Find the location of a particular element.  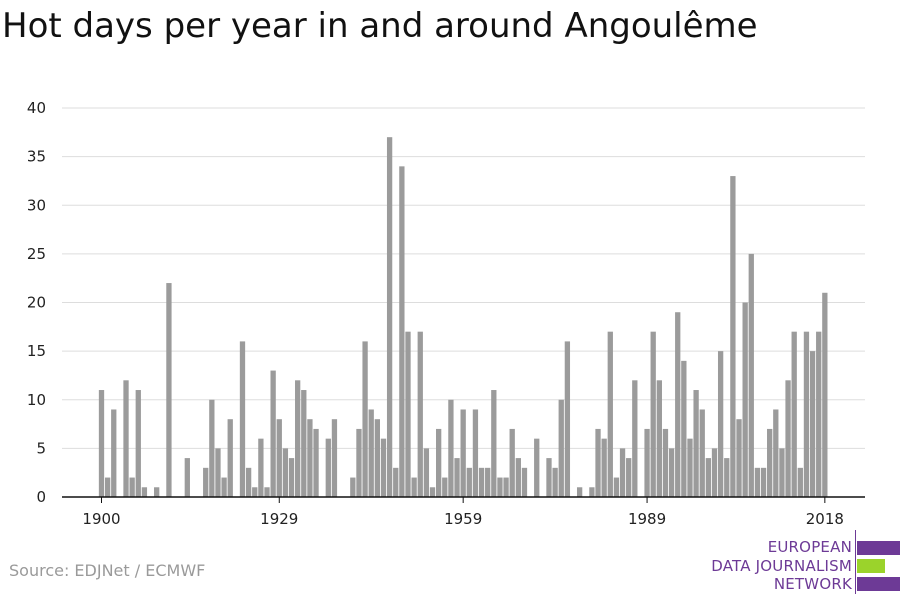

y-axis: 0 5 10 15 20 25 30 35 40 is located at coordinates (36, 302).